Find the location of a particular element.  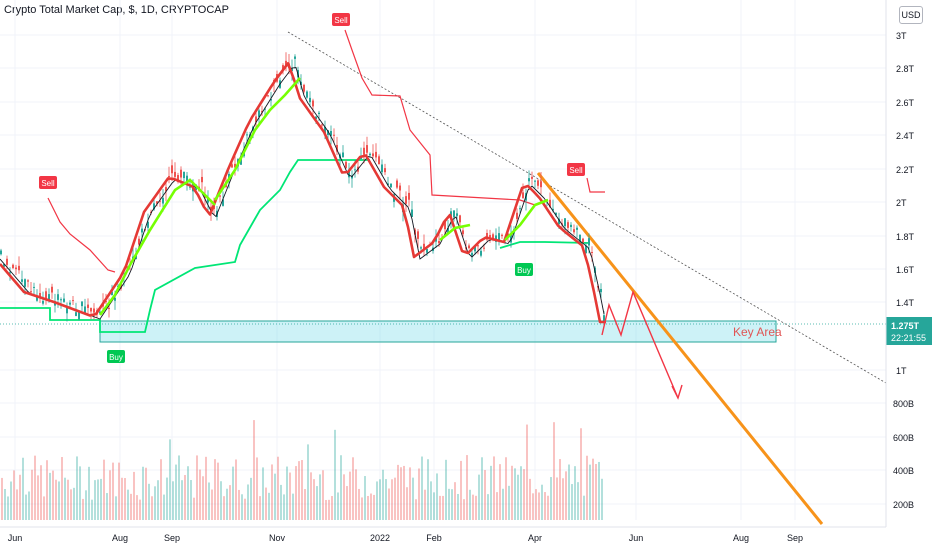

x-tick-label: Apr is located at coordinates (535, 538).